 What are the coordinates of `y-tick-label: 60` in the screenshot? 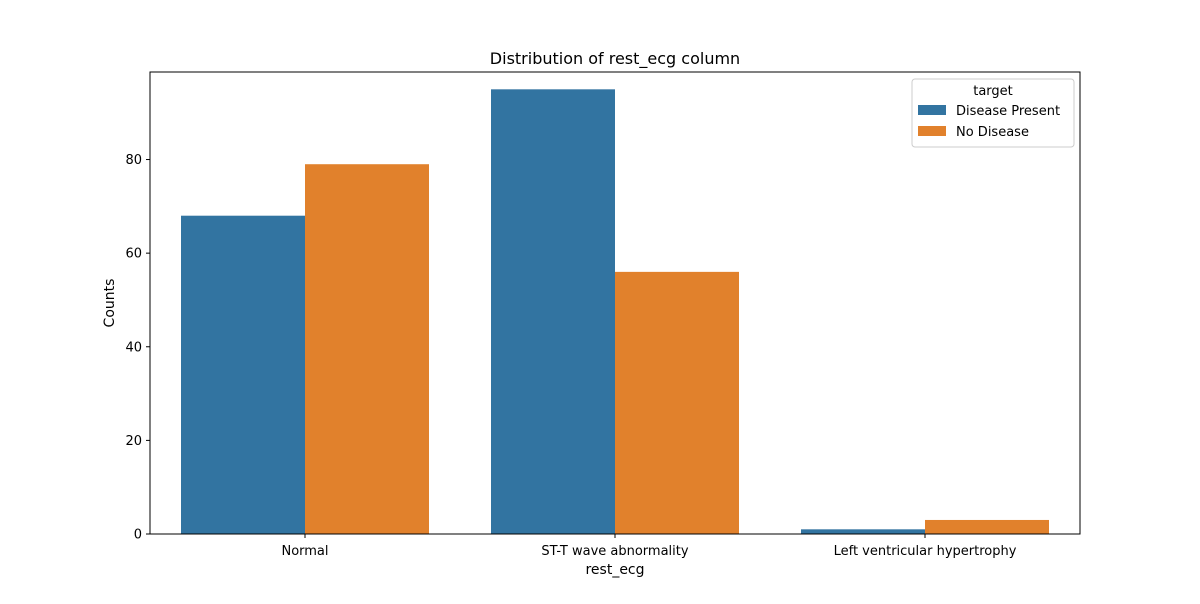 It's located at (133, 254).